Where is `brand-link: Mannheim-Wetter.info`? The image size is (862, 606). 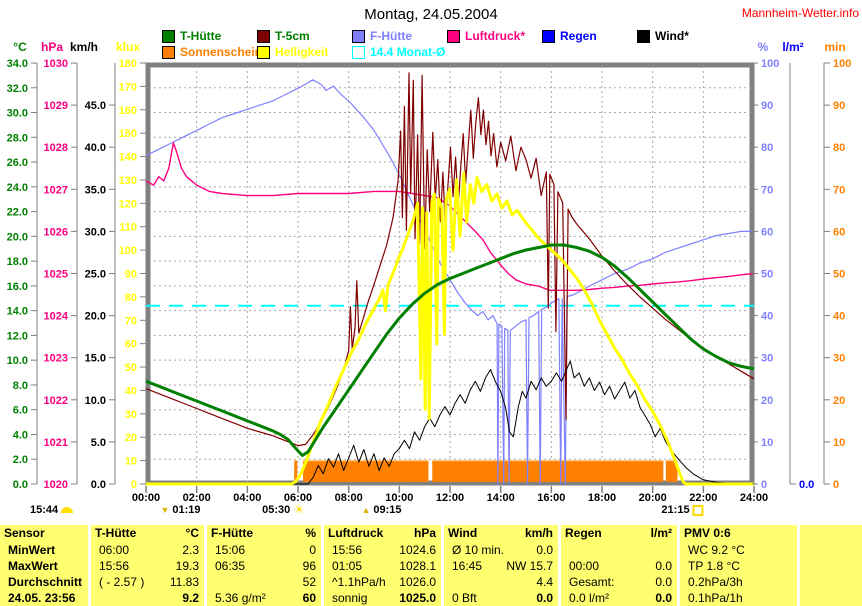 brand-link: Mannheim-Wetter.info is located at coordinates (800, 13).